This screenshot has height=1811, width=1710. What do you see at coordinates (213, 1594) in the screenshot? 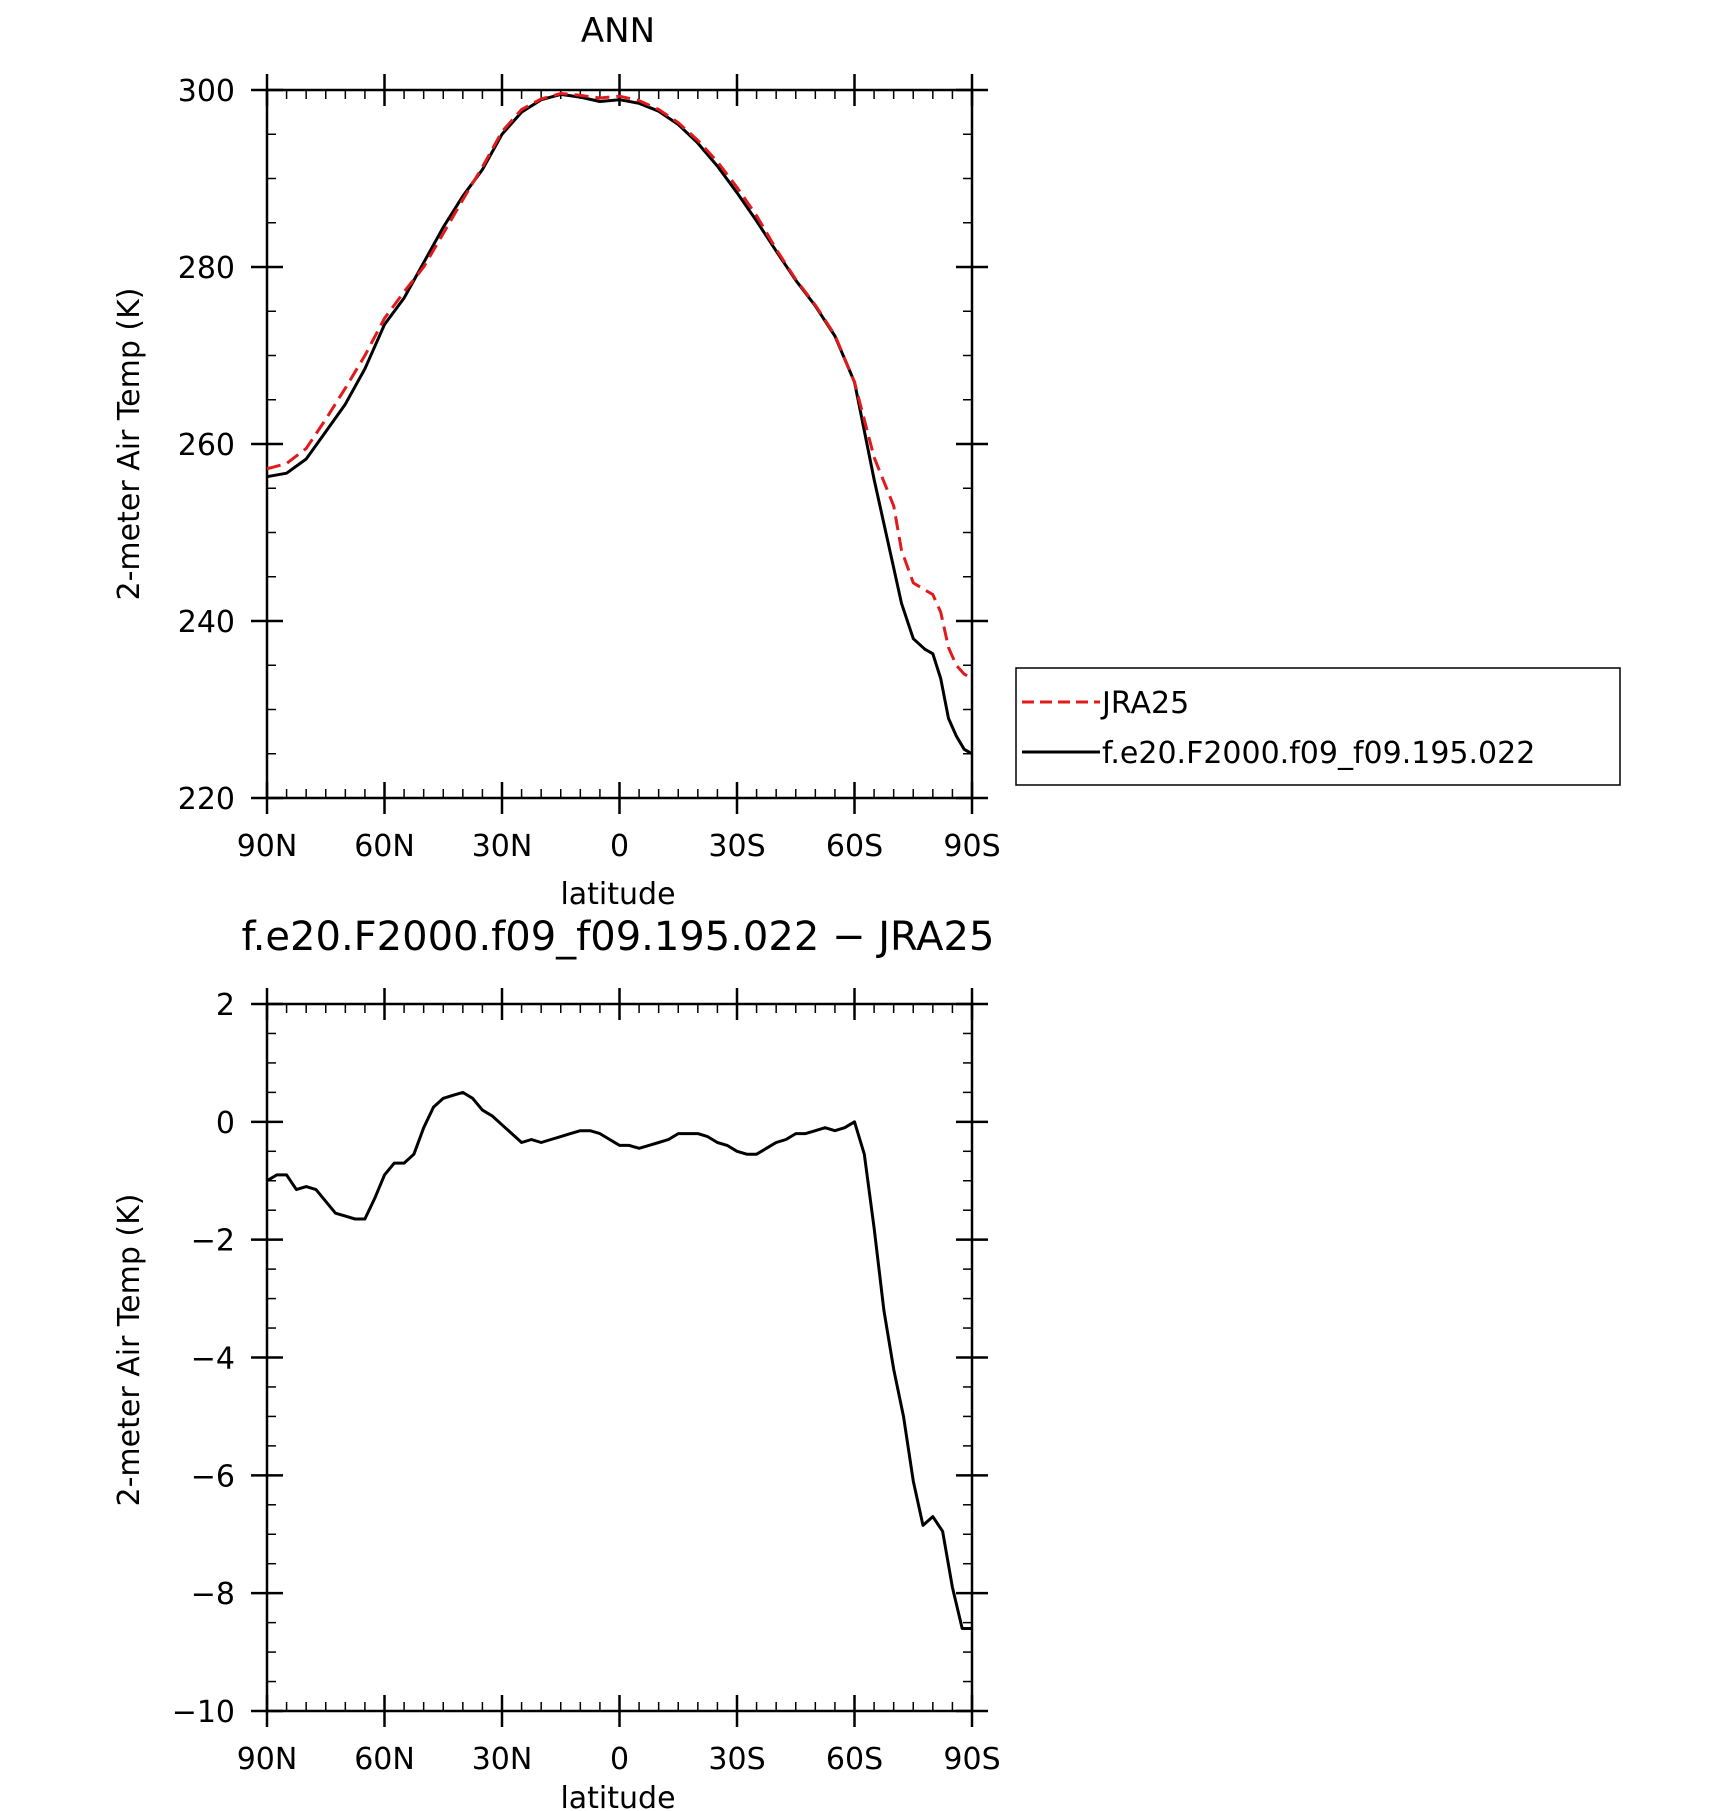
I see `y-tick-label: −8` at bounding box center [213, 1594].